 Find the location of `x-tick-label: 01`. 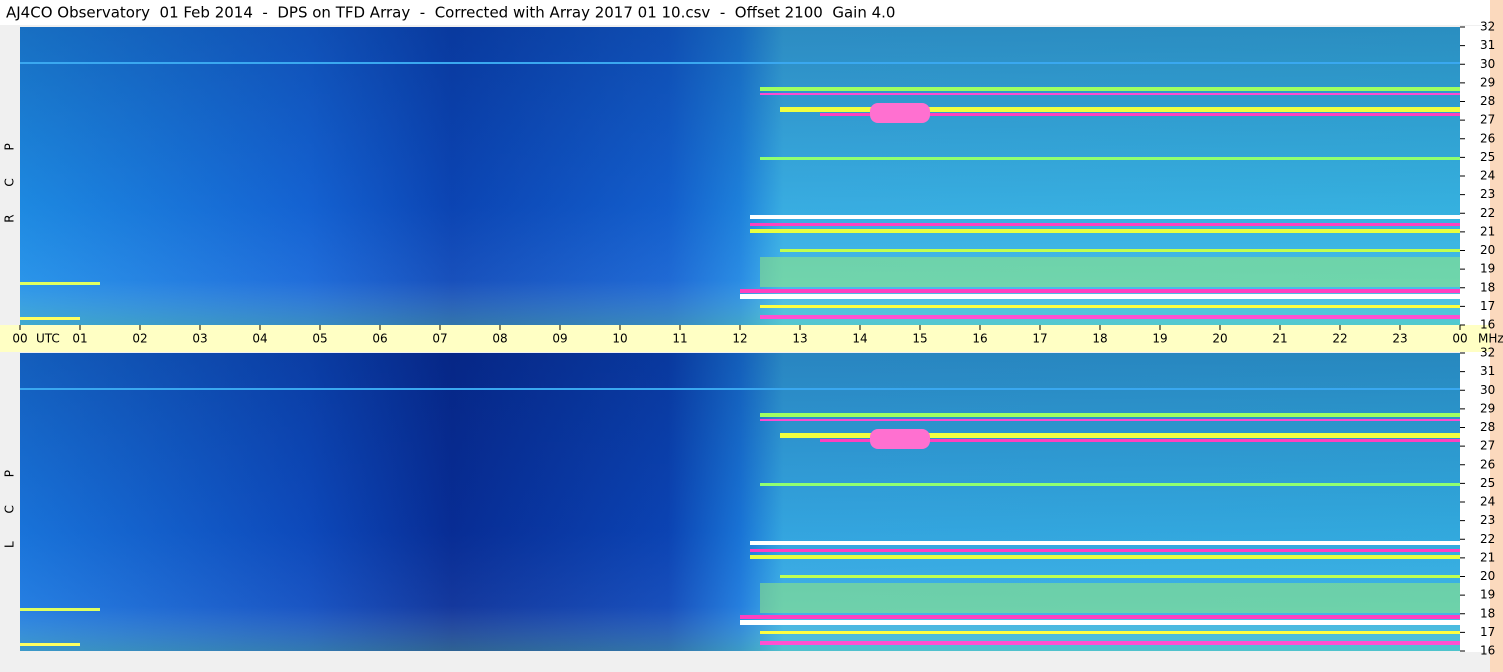

x-tick-label: 01 is located at coordinates (79, 339).